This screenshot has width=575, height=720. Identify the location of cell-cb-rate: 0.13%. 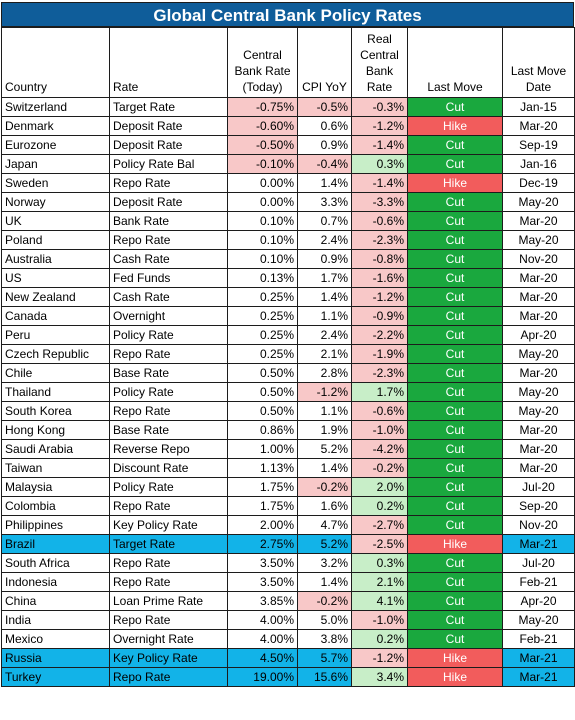
(262, 278).